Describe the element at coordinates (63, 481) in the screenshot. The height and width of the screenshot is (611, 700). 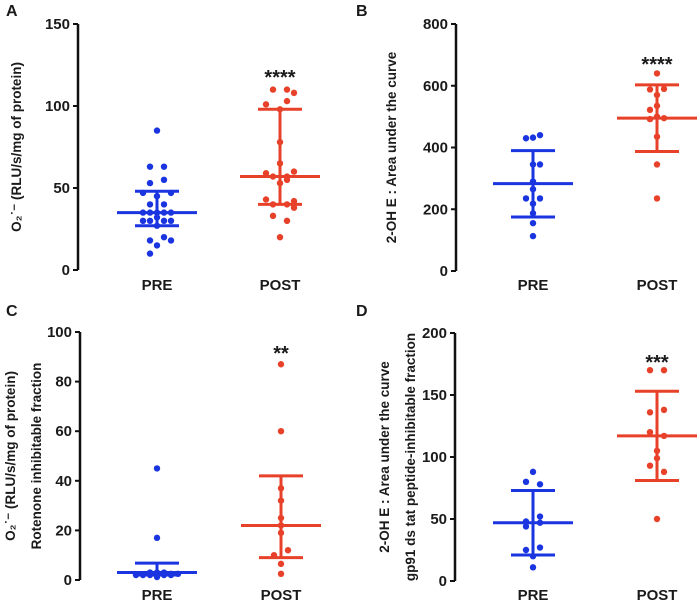
I see `y-tick-label: 40` at that location.